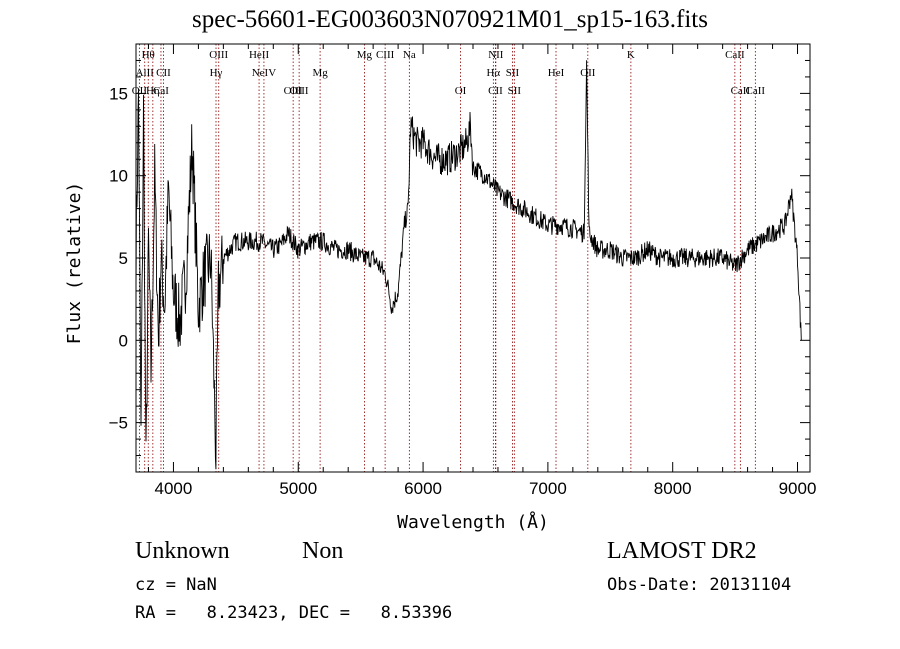  I want to click on y-tick-label-5: 5, so click(123, 258).